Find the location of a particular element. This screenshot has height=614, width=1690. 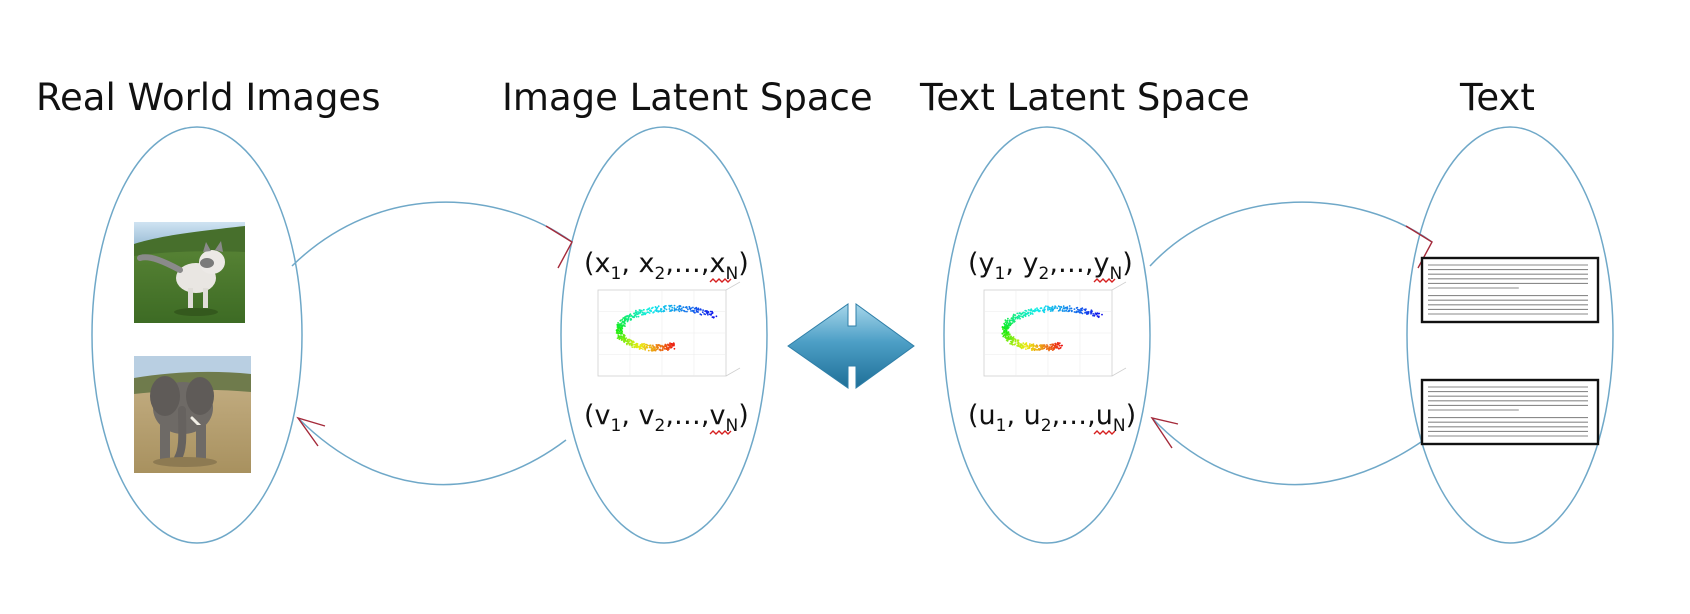

elephant-image is located at coordinates (192, 414).